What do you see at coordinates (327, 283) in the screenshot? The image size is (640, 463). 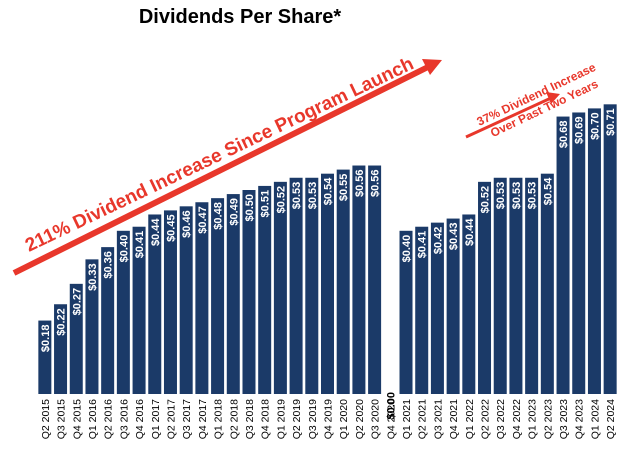 I see `bar-q4-2019` at bounding box center [327, 283].